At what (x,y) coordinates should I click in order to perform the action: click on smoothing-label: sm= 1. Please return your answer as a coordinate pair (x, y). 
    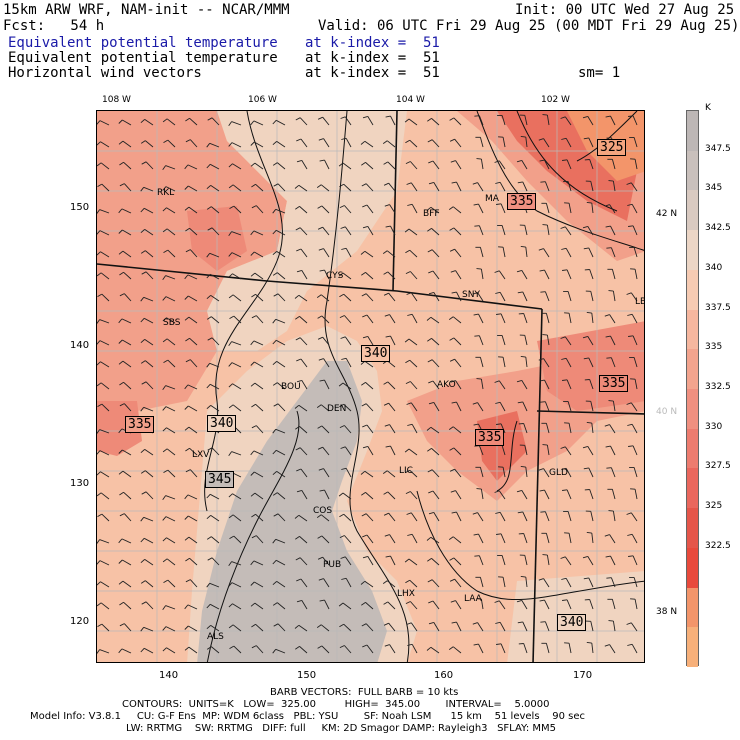
    Looking at the image, I should click on (599, 73).